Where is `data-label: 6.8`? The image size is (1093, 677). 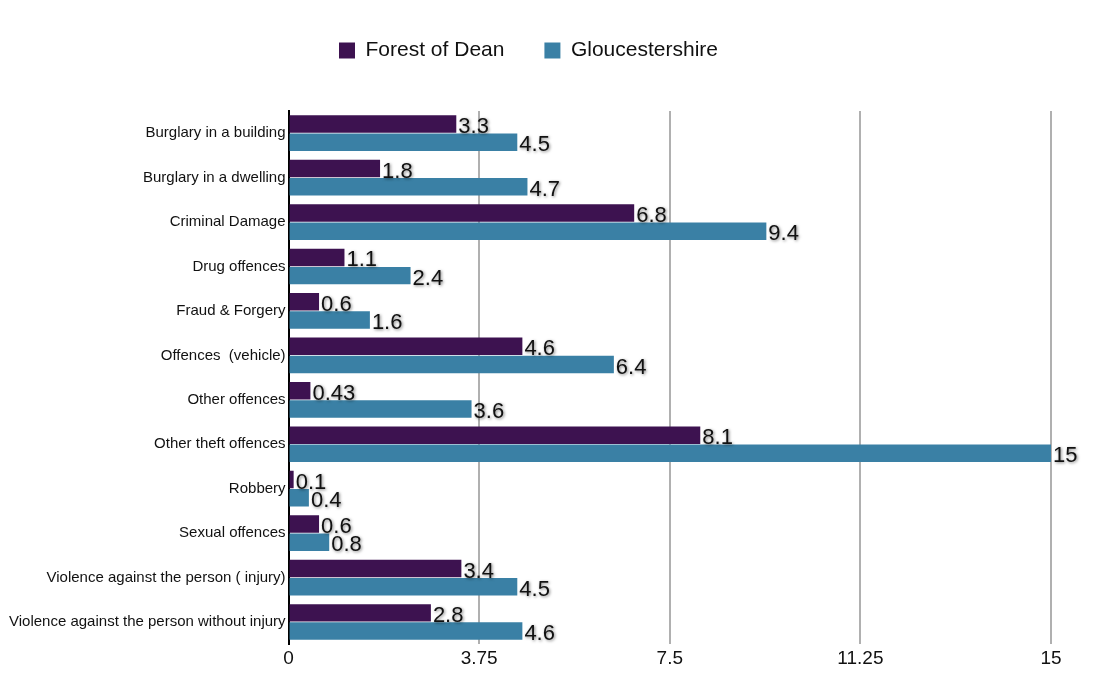
data-label: 6.8 is located at coordinates (651, 215).